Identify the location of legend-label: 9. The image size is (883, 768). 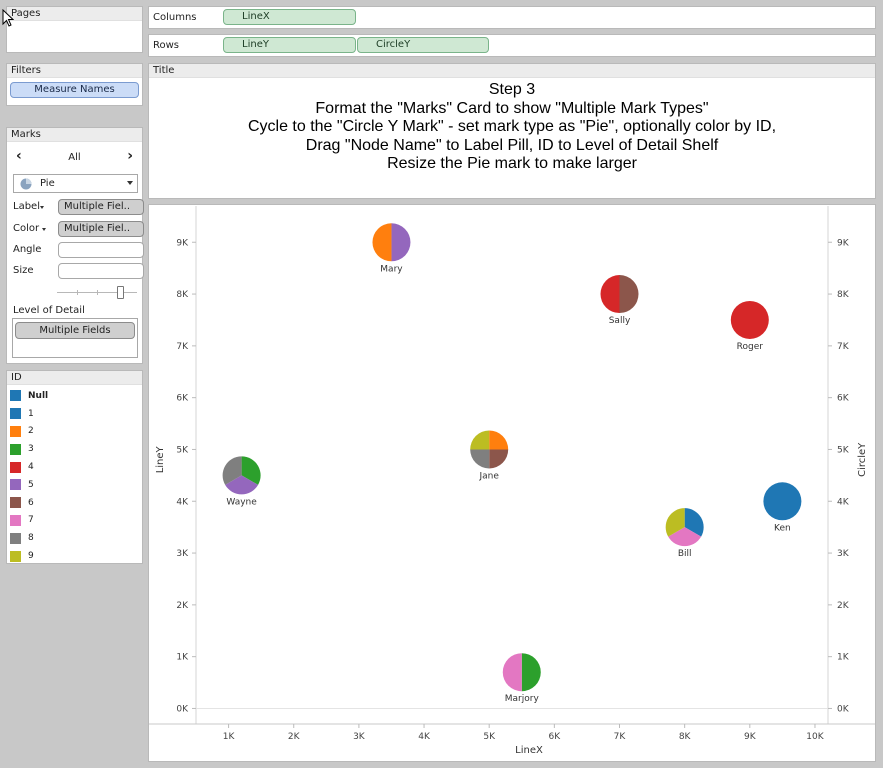
(31, 556).